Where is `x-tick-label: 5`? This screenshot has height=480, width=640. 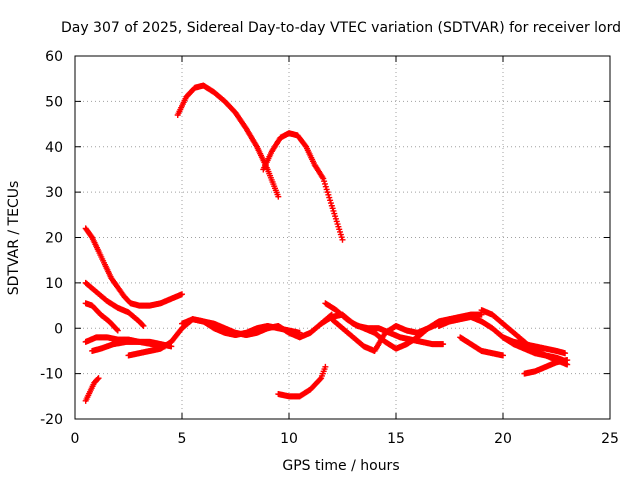
x-tick-label: 5 is located at coordinates (182, 439).